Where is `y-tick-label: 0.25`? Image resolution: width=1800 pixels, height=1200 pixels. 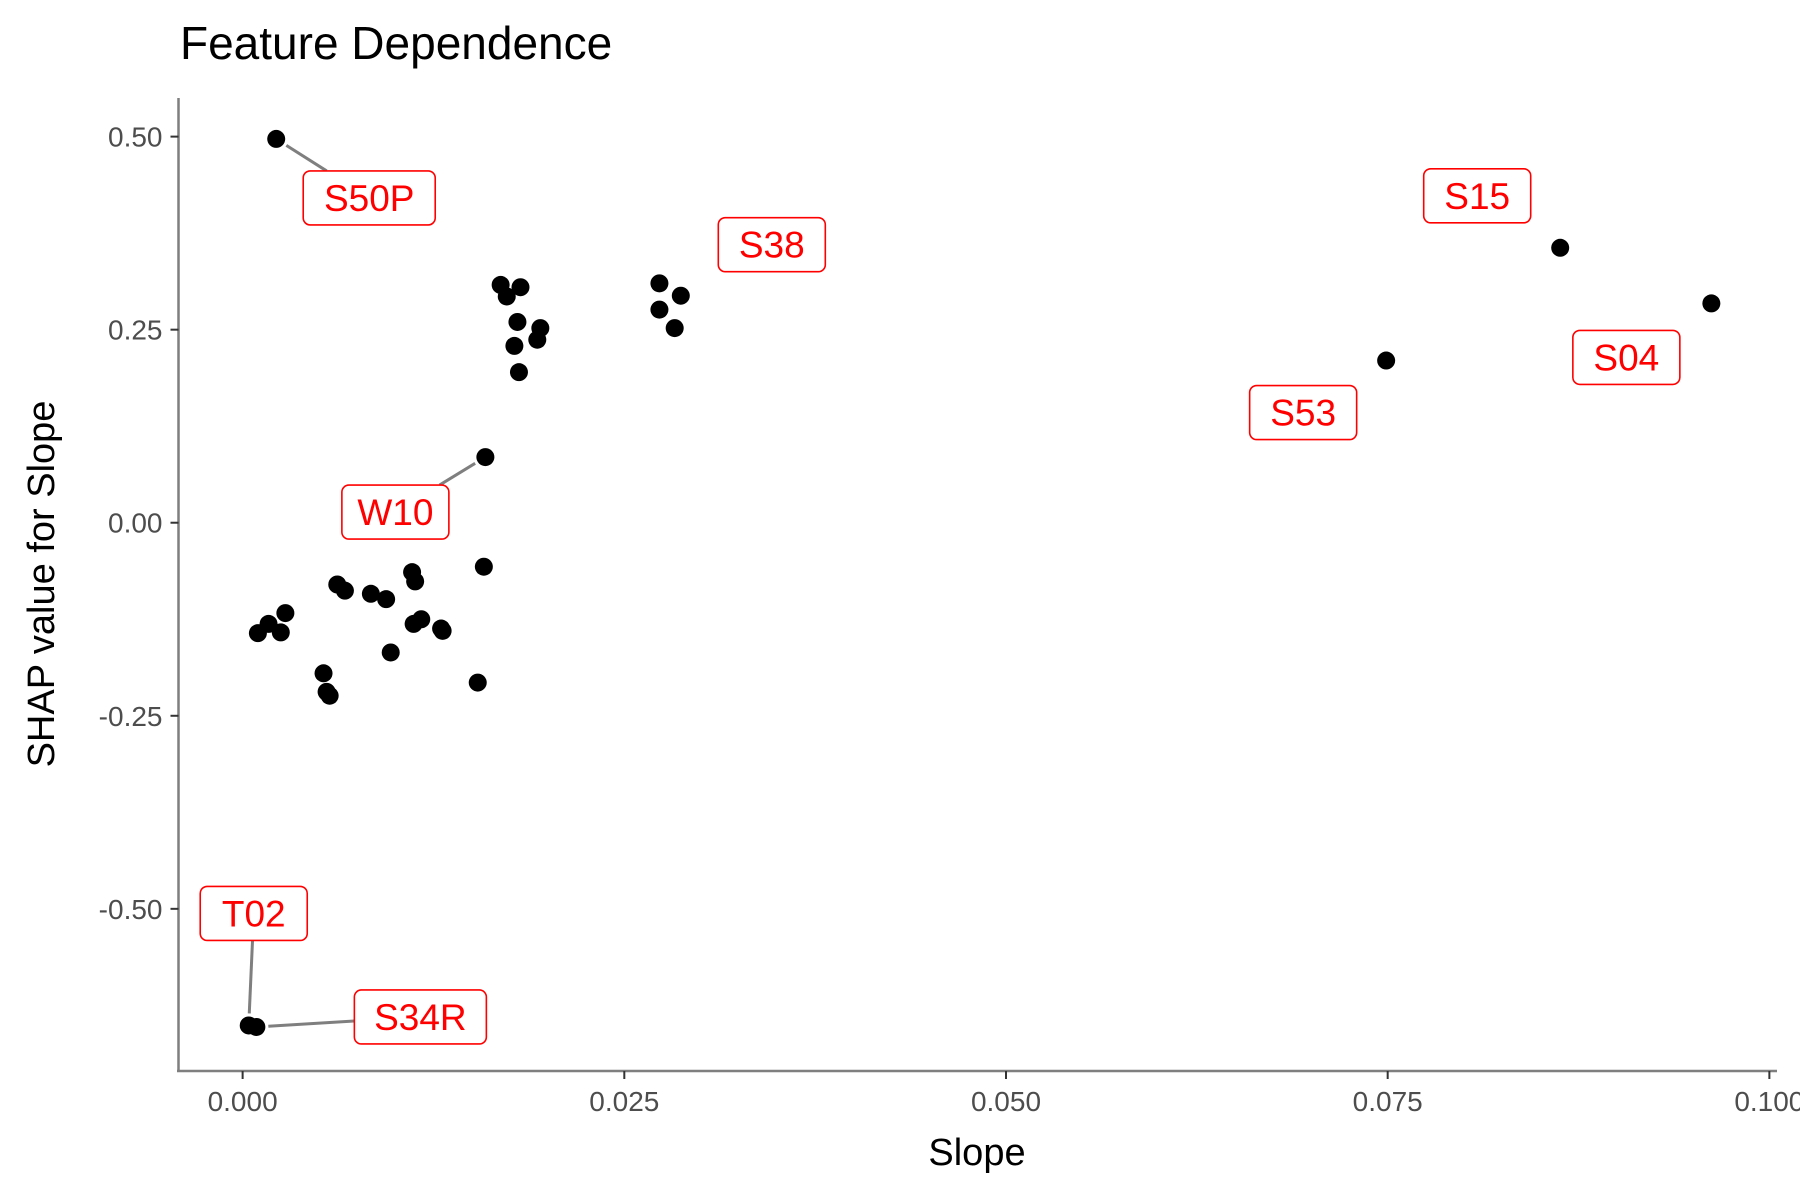
y-tick-label: 0.25 is located at coordinates (135, 330).